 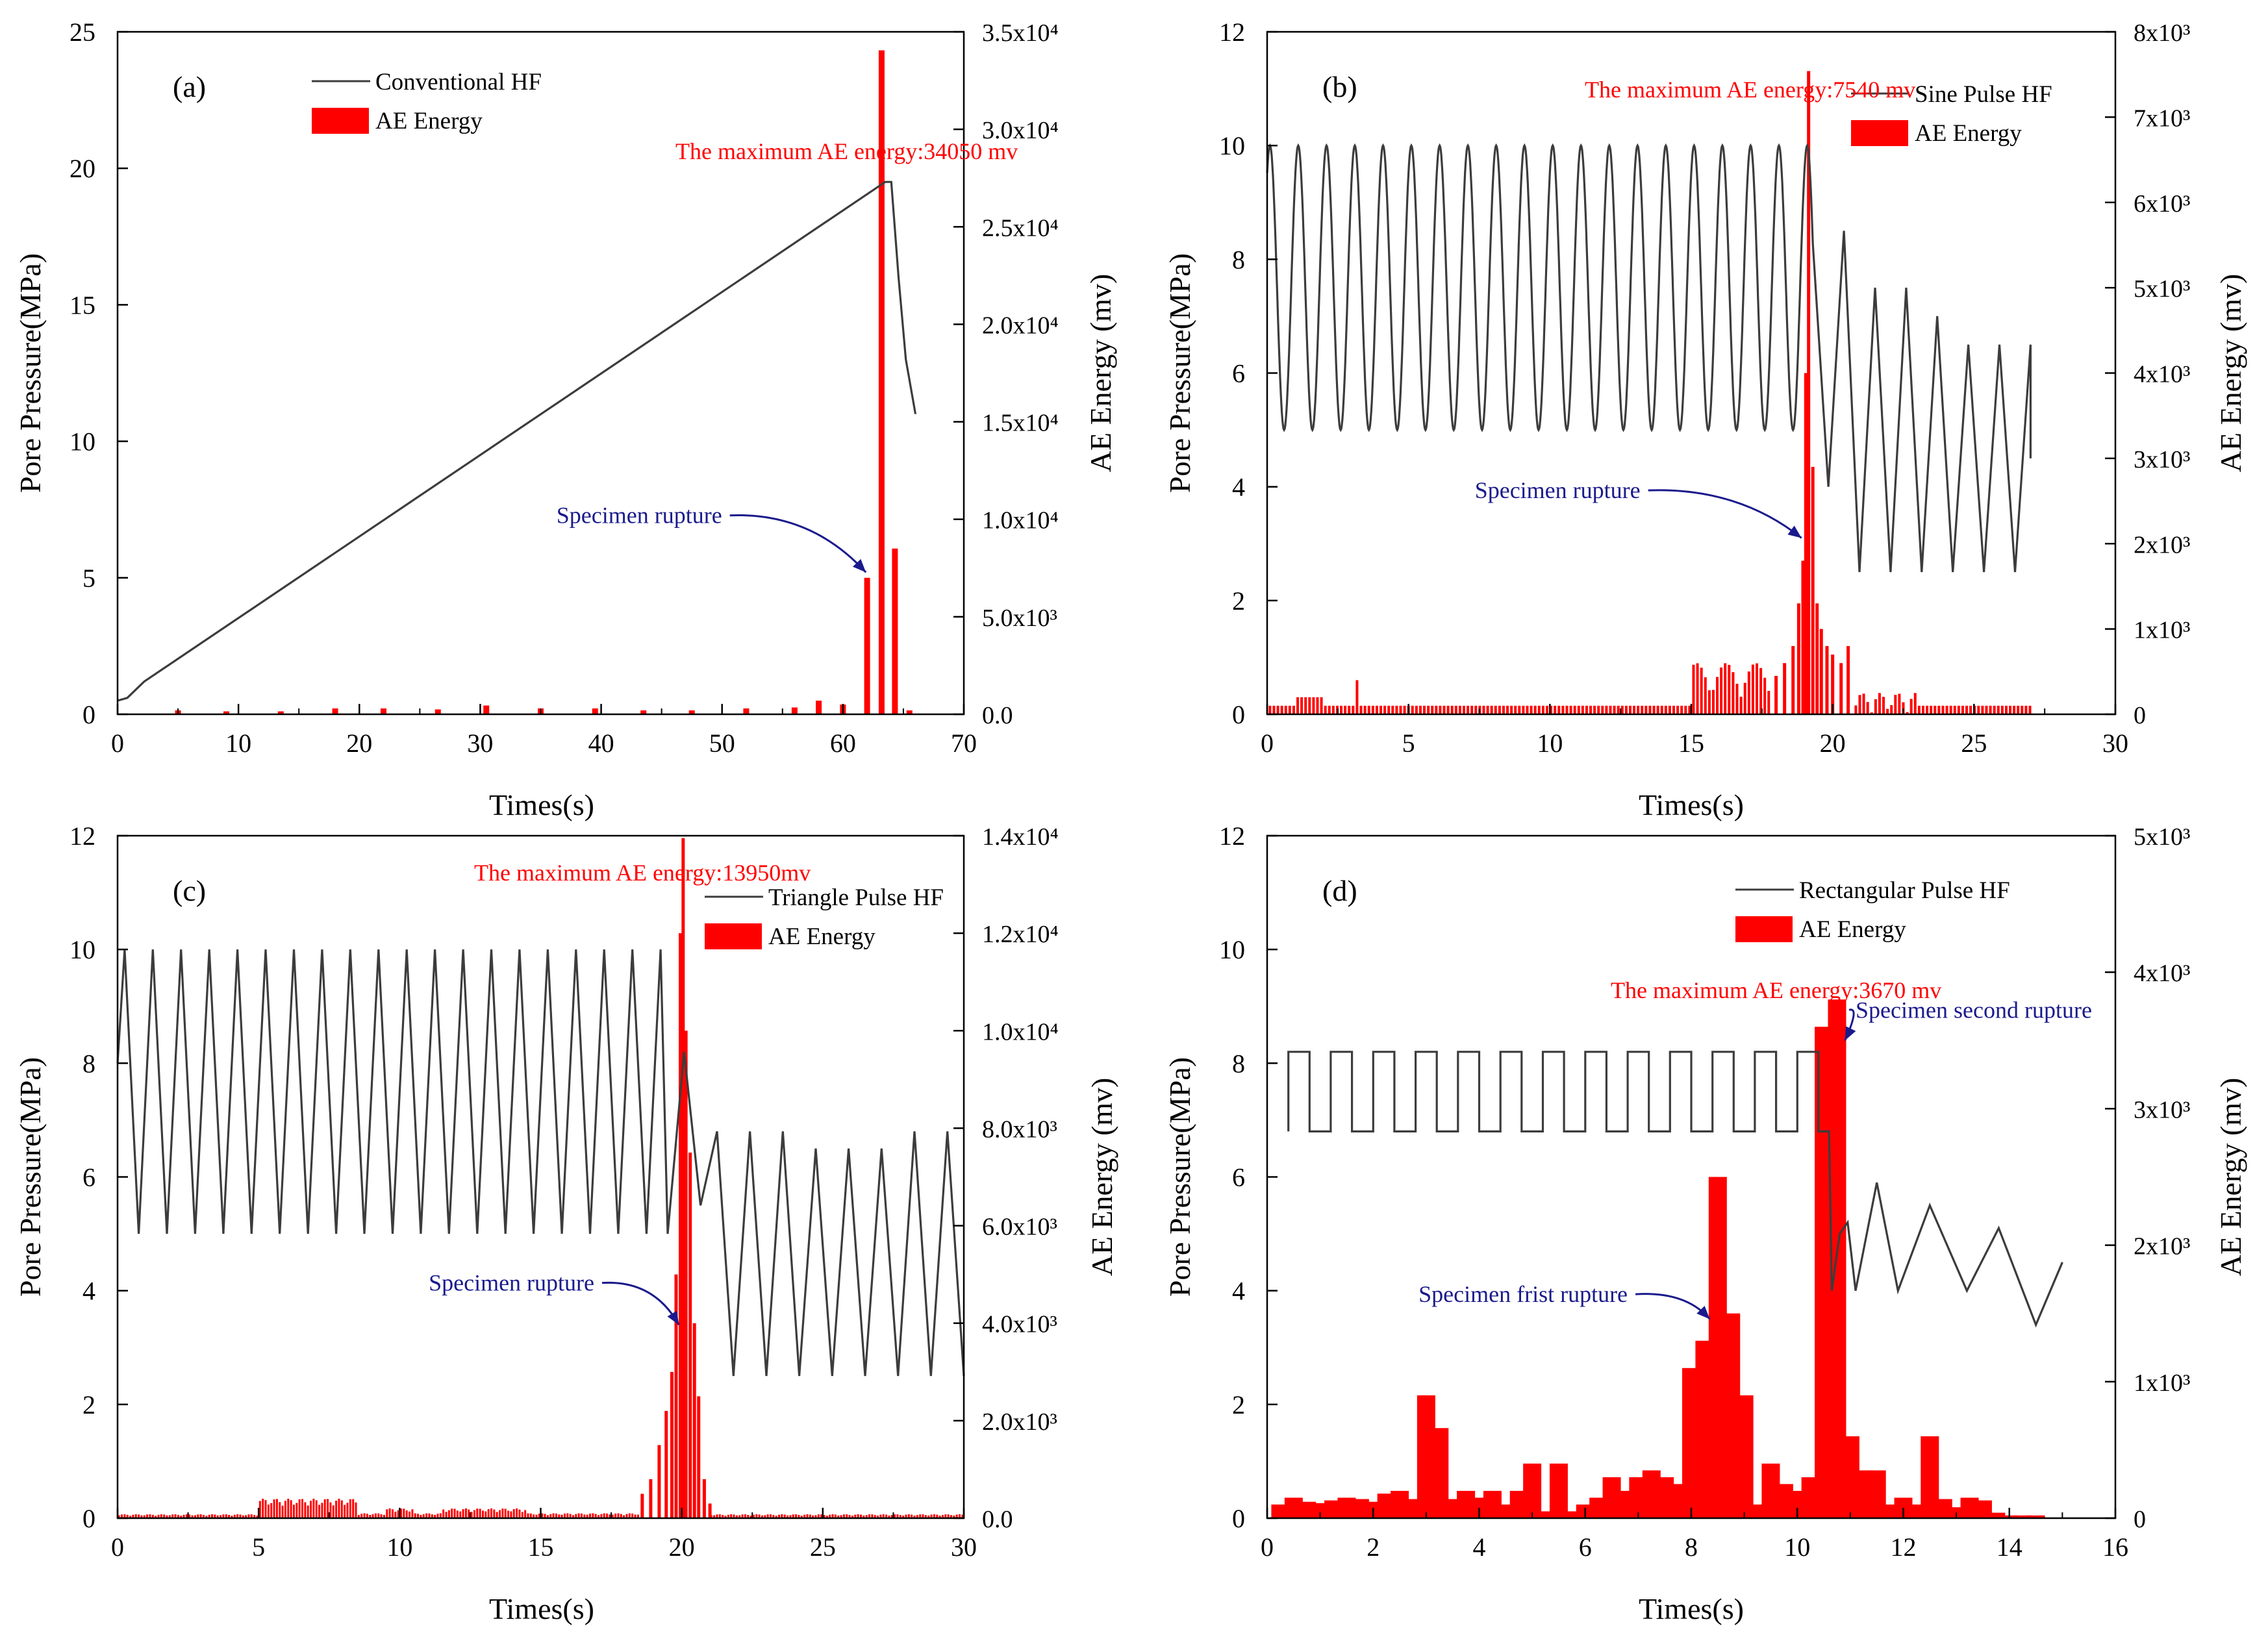 I want to click on pressure-line, so click(x=517, y=441).